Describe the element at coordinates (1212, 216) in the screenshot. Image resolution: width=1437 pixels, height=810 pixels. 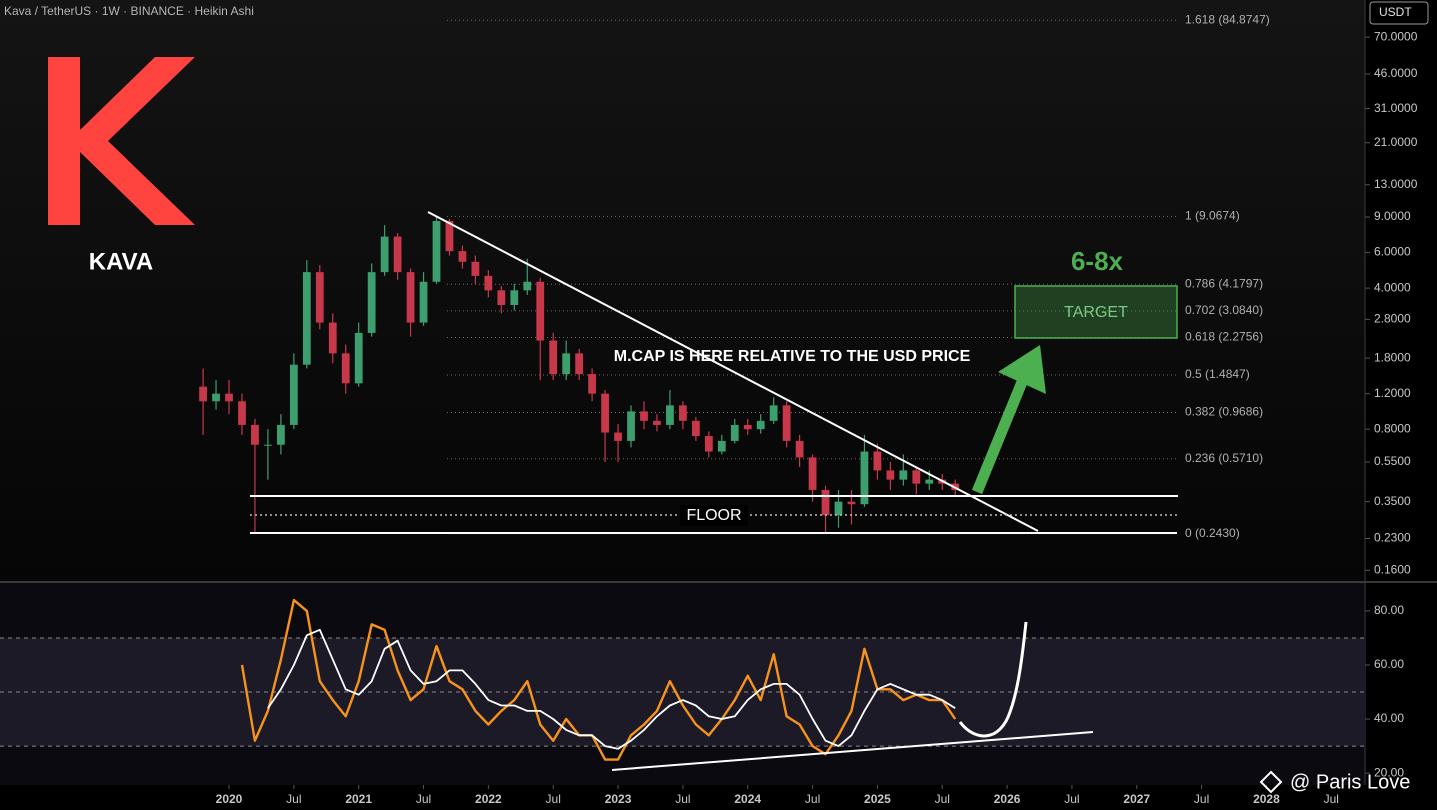
I see `fib-label: 1 (9.0674)` at that location.